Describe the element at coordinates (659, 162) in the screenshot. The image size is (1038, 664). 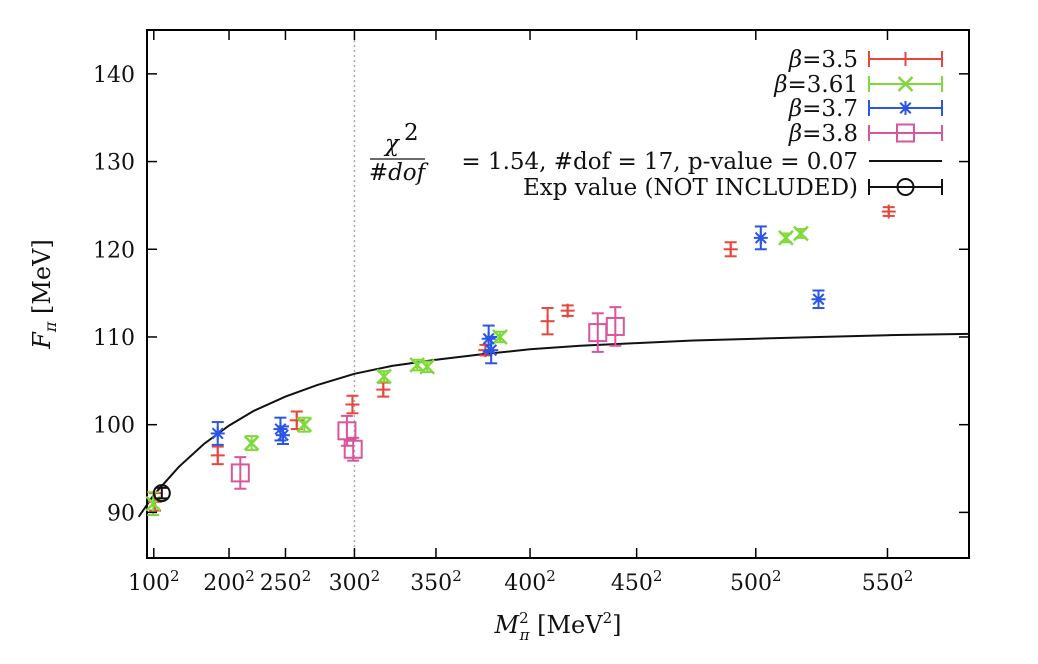
I see `legend-fit-label: = 1.54, #dof = 17, p-value = 0.07` at that location.